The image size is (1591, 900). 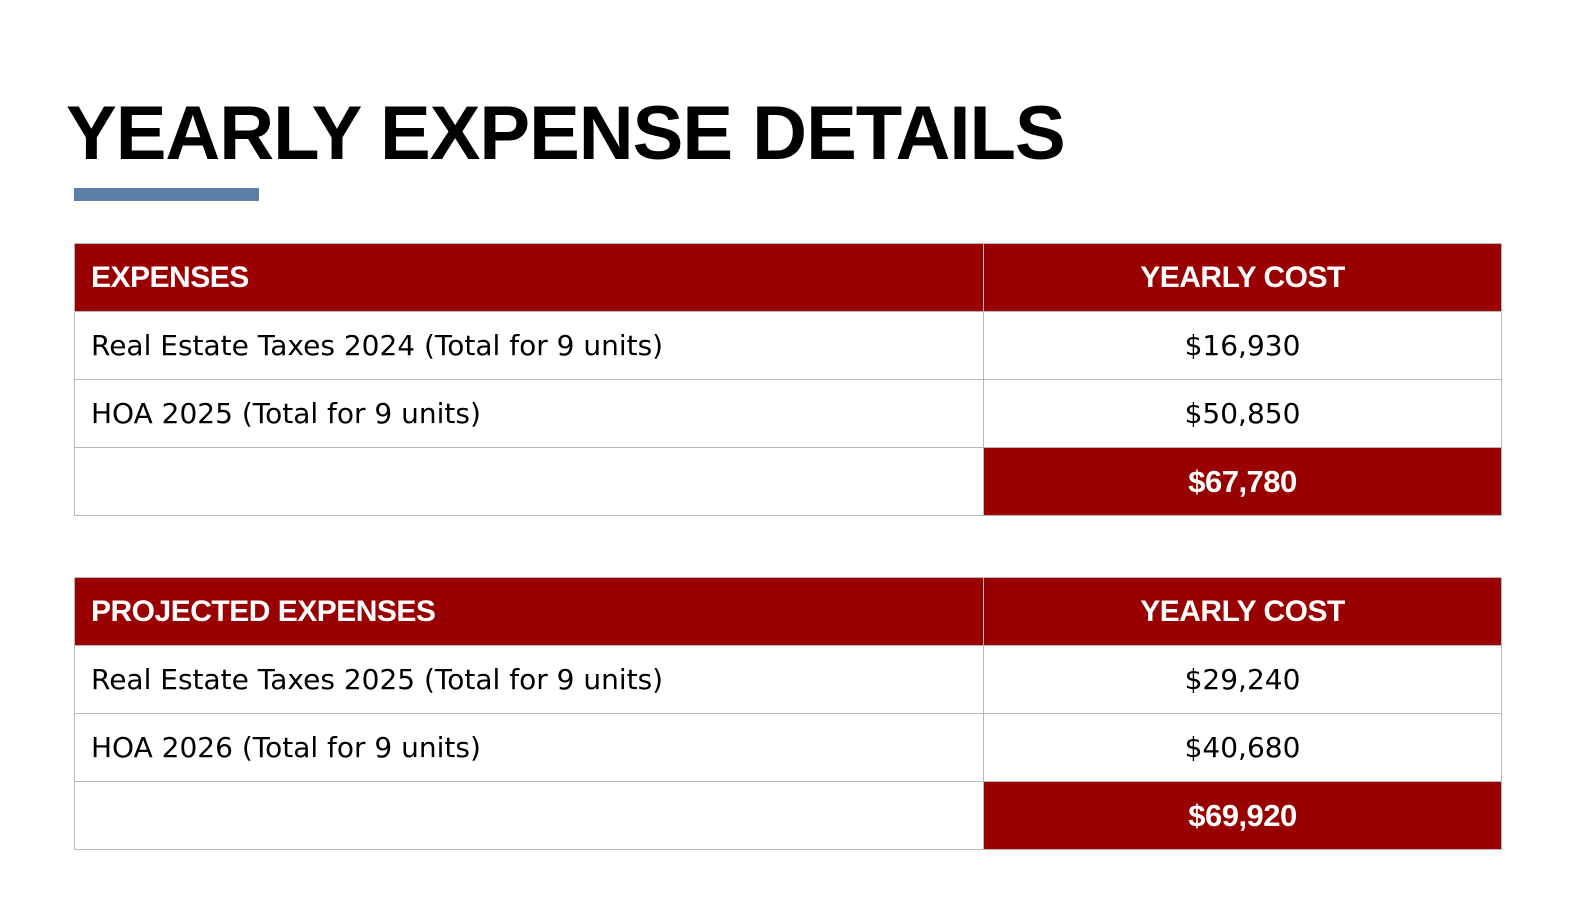 I want to click on projected-expenses-column-header: PROJECTED EXPENSES, so click(x=529, y=611).